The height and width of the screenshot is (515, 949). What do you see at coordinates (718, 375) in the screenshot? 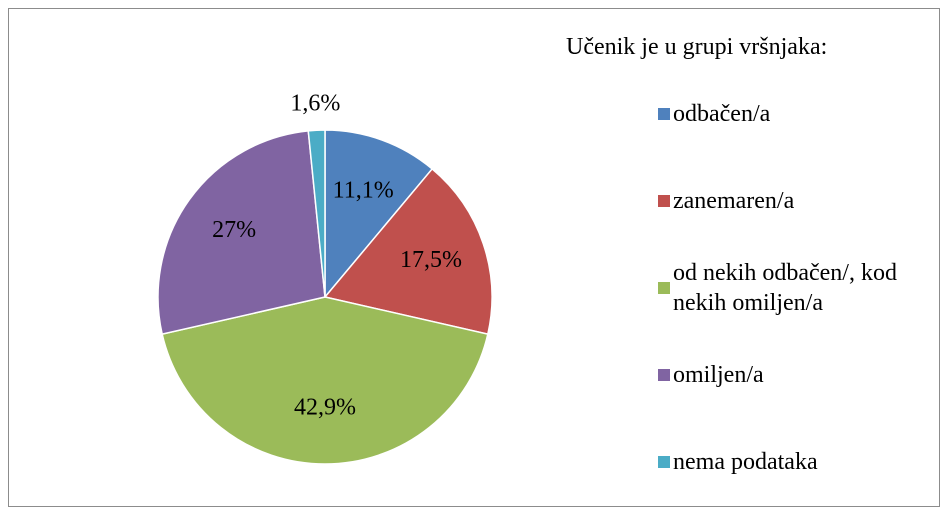
I see `legend-label: omiljen/a` at bounding box center [718, 375].